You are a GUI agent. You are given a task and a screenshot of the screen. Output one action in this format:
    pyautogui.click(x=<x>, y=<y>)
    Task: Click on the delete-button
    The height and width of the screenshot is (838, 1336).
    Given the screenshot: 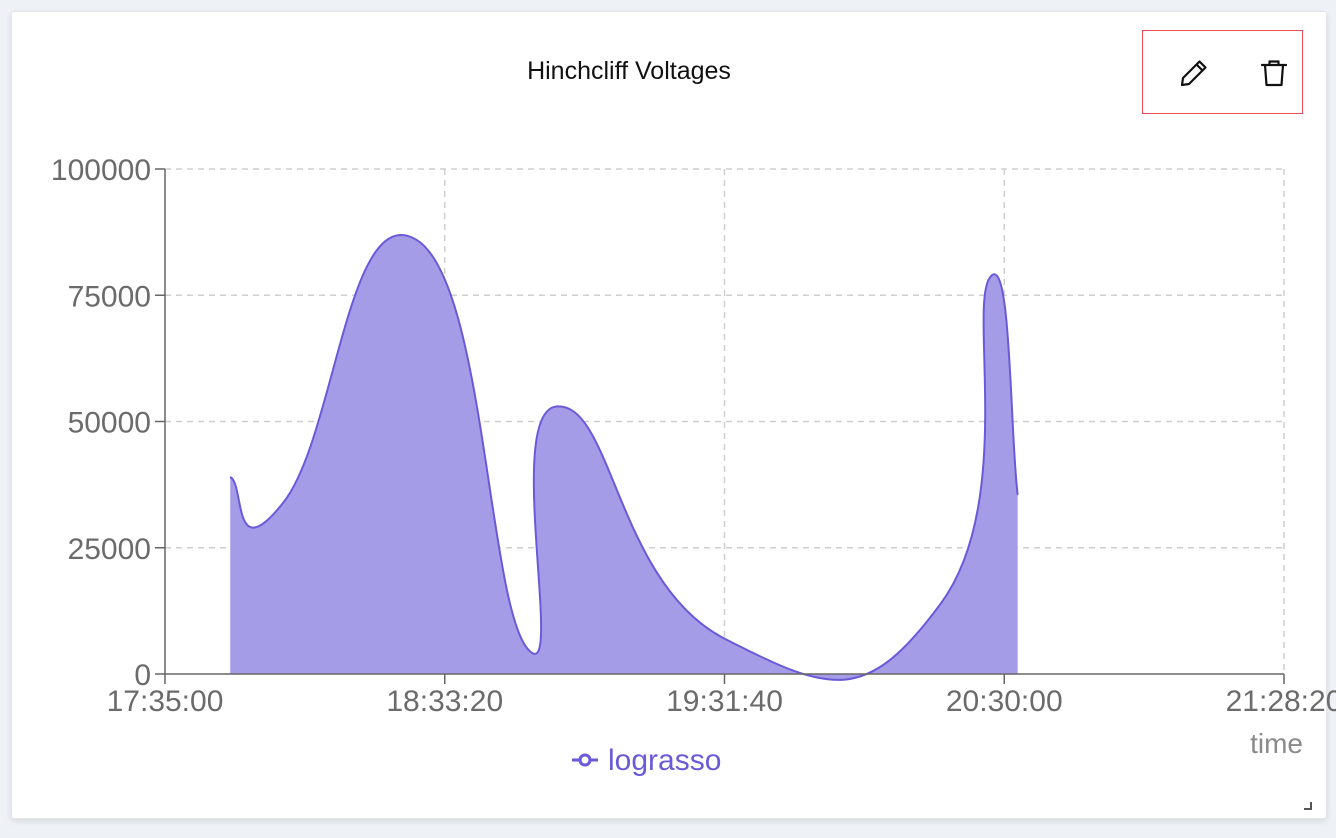 What is the action you would take?
    pyautogui.click(x=1274, y=73)
    